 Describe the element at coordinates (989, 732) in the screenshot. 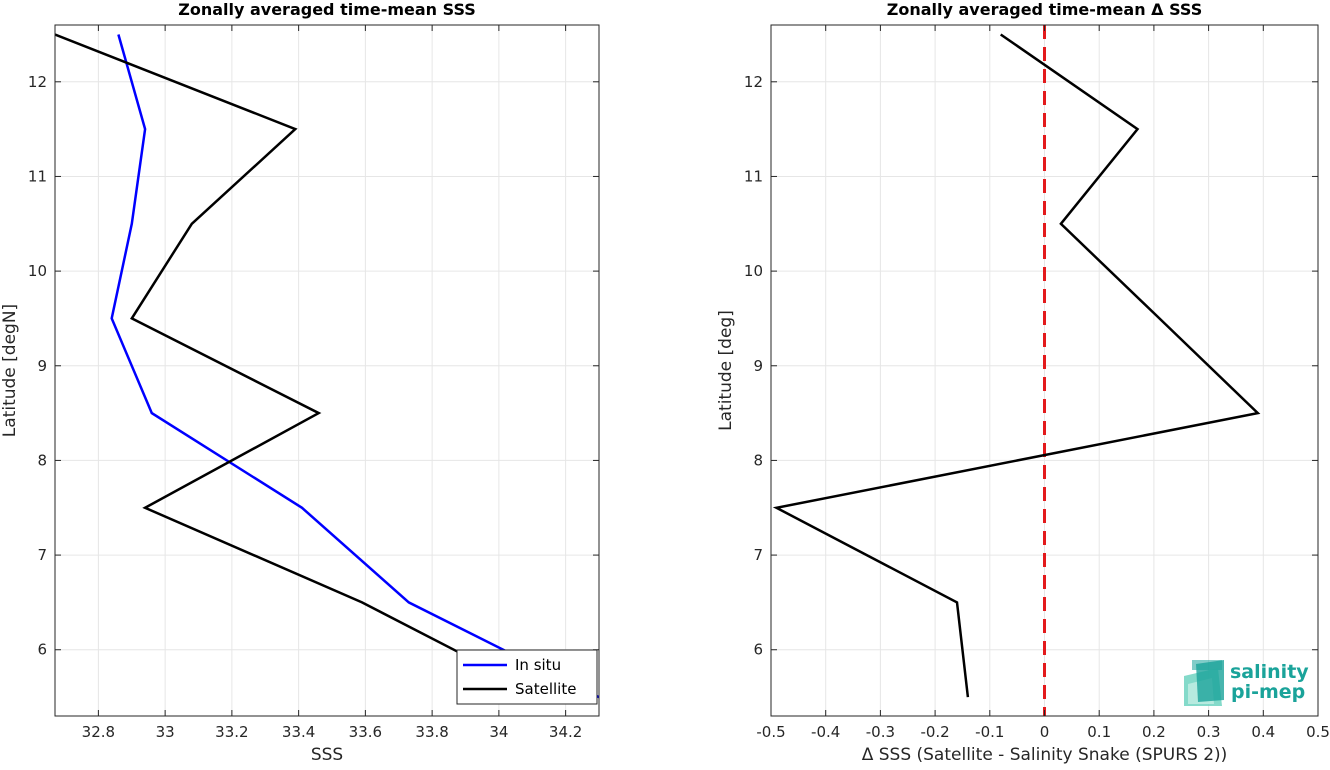

I see `x-tick-label: -0.1` at that location.